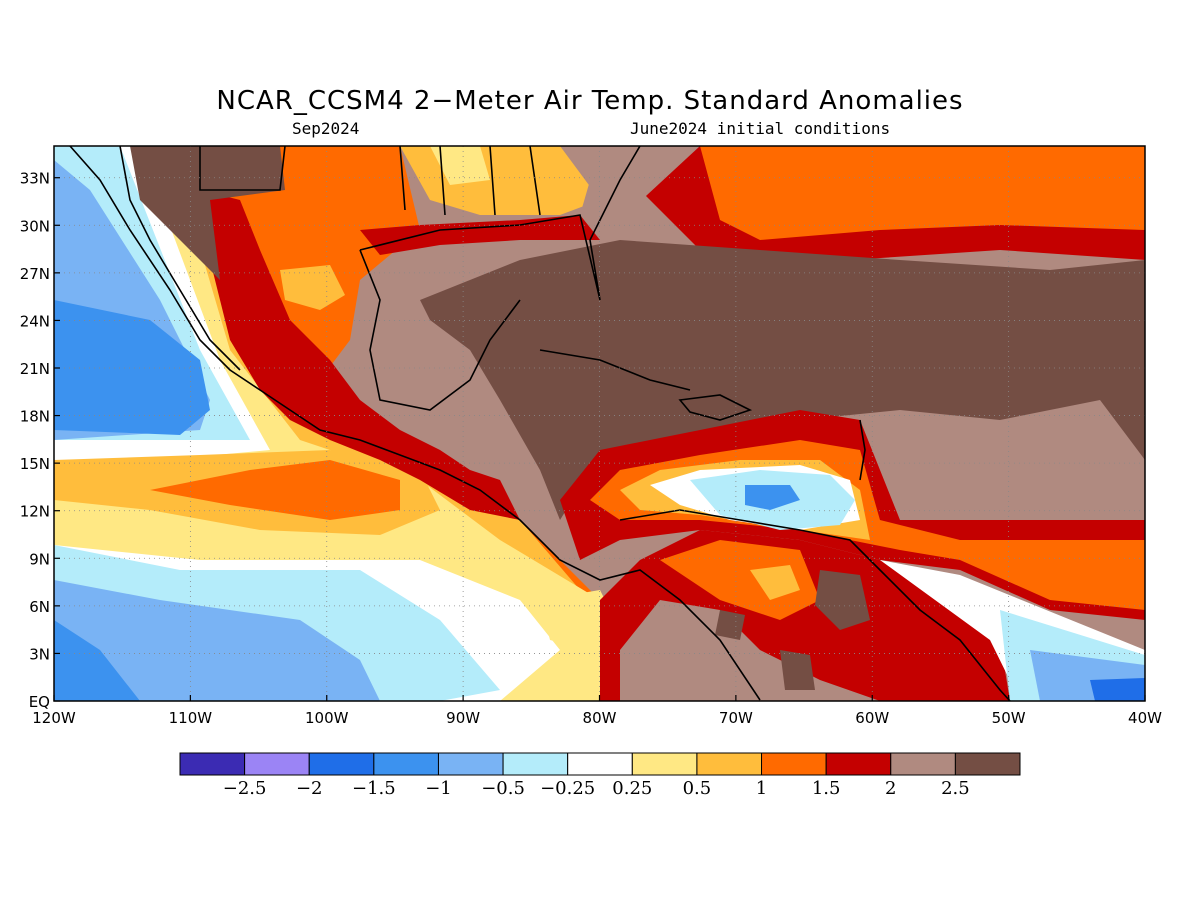  I want to click on y-tick-label: 30N, so click(35, 226).